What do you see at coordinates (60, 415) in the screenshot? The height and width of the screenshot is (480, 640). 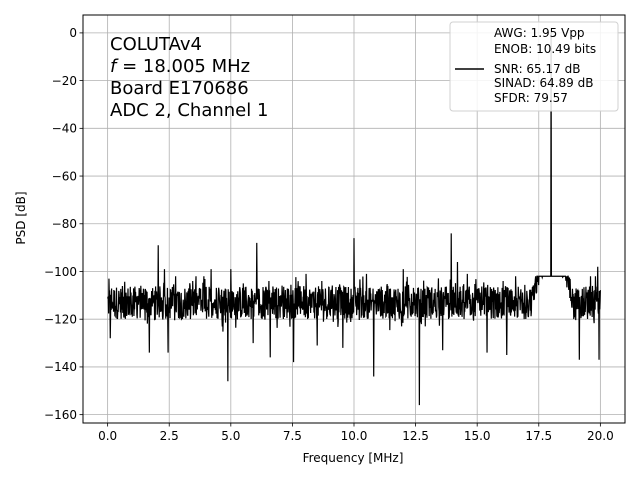 I see `y-tick-label: −160` at bounding box center [60, 415].